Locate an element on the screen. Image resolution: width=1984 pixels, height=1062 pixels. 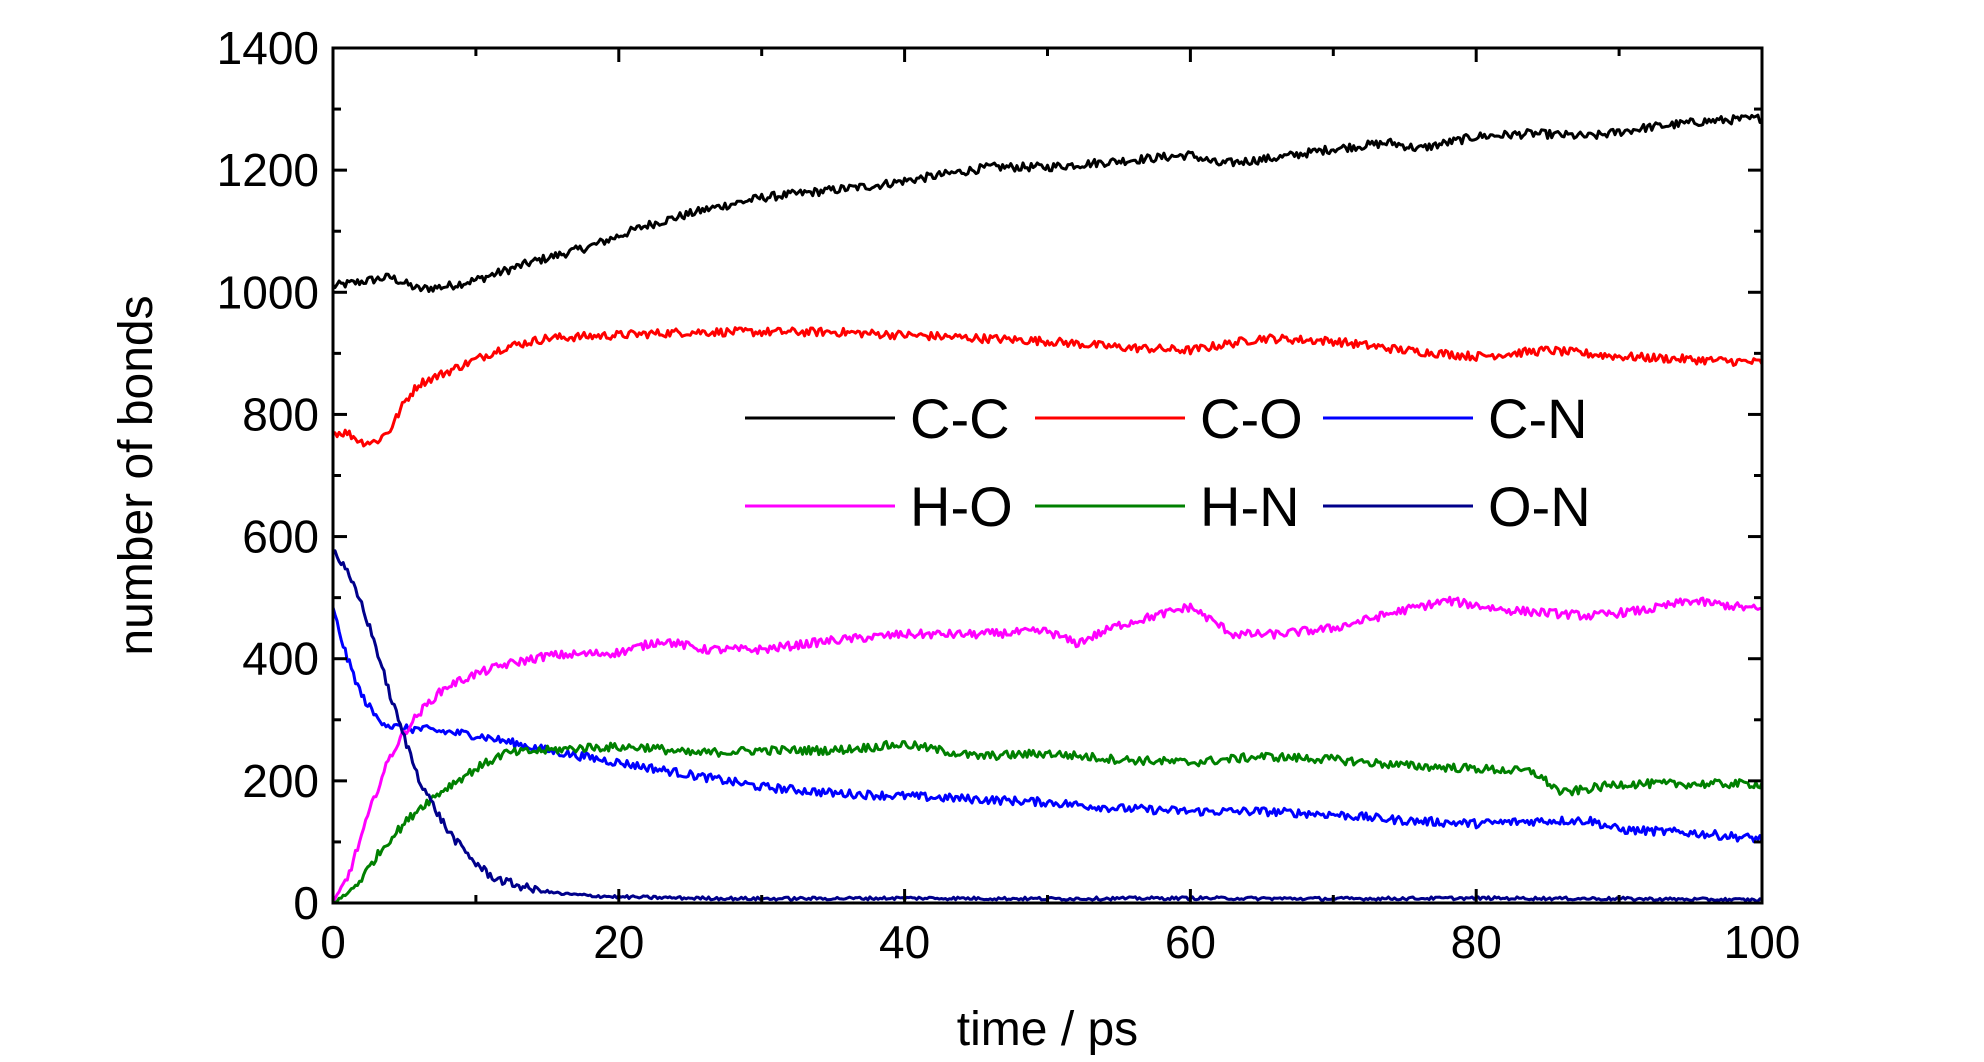
y-axis-title: number of bonds is located at coordinates (136, 475).